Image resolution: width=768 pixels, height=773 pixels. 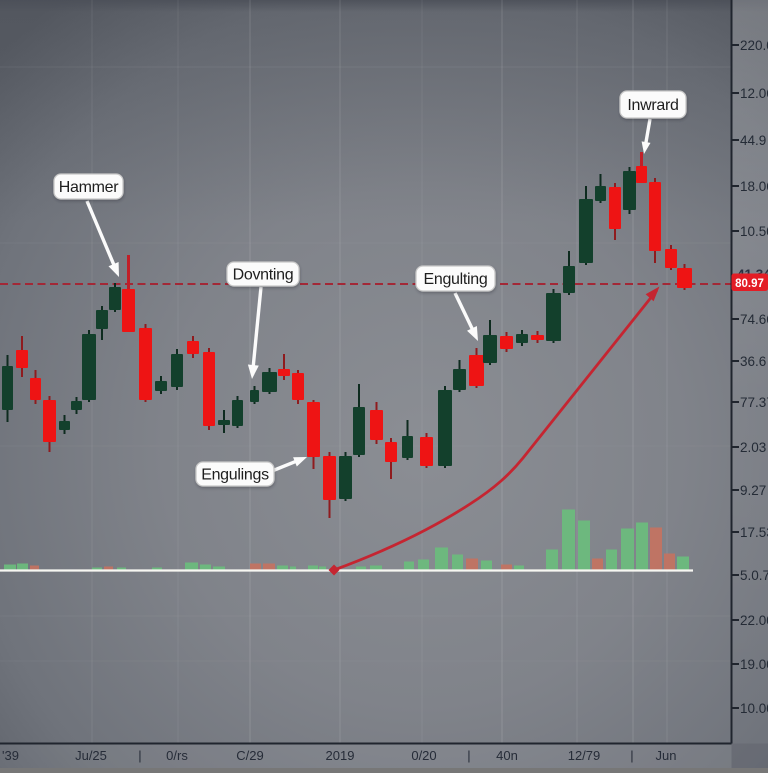 What do you see at coordinates (754, 93) in the screenshot?
I see `svg-text: 12.06` at bounding box center [754, 93].